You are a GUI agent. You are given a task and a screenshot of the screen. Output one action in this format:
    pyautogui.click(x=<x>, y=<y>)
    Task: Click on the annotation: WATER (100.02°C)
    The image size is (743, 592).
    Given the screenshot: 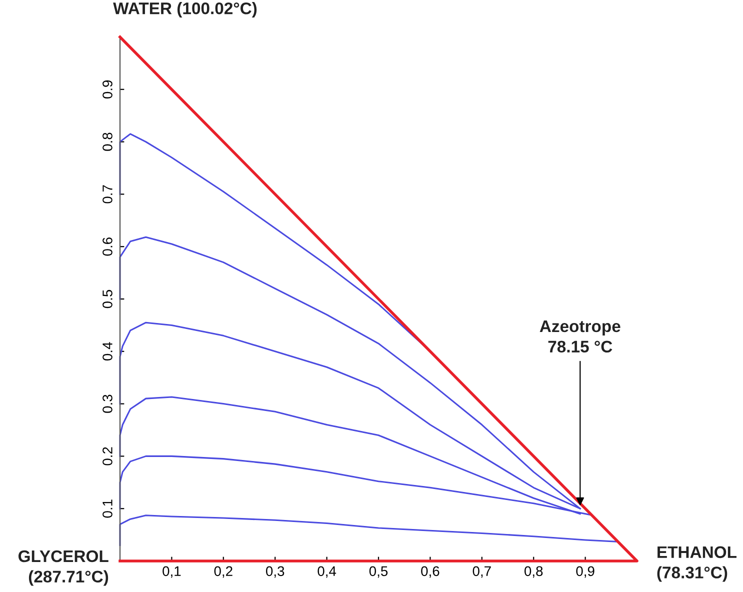 What is the action you would take?
    pyautogui.click(x=185, y=10)
    